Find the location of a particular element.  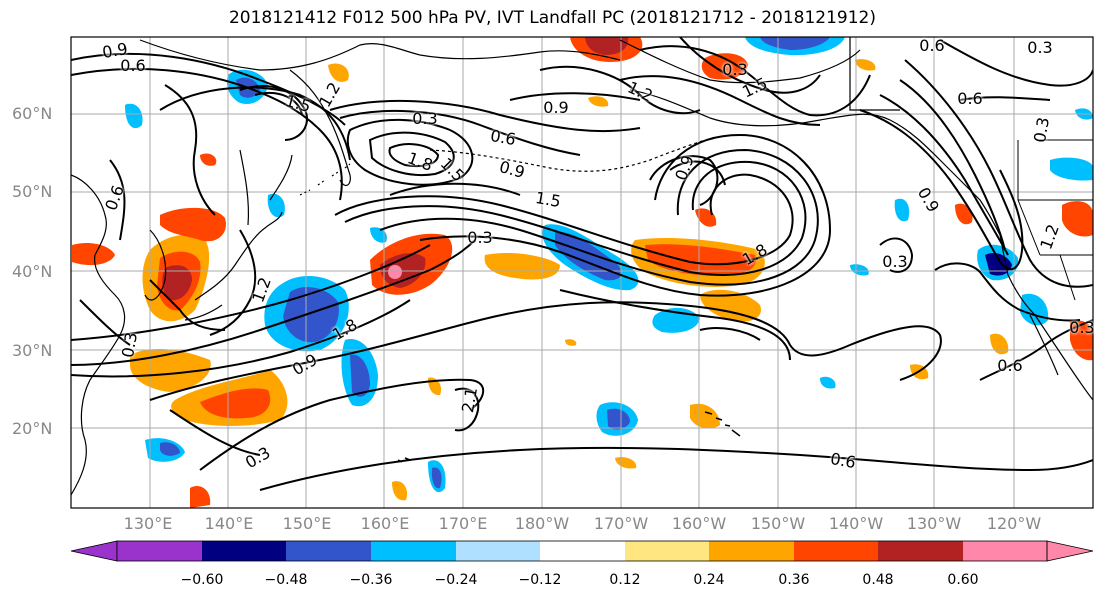

lon-label-130w: 130°W is located at coordinates (934, 523).